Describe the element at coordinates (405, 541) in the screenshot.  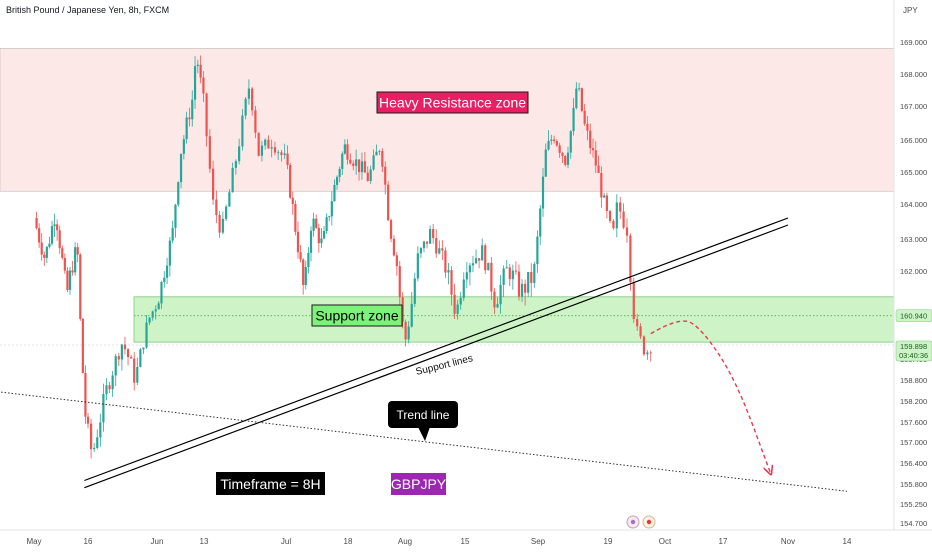
I see `time-tick-label: Aug` at that location.